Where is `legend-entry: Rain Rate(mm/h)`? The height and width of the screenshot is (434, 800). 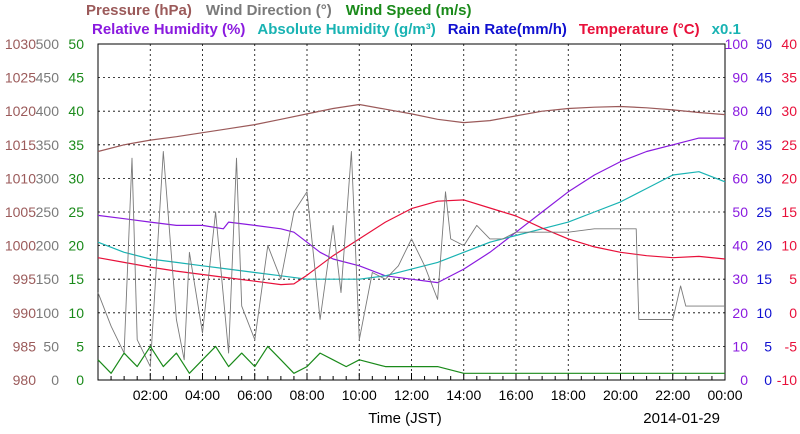 legend-entry: Rain Rate(mm/h) is located at coordinates (507, 29).